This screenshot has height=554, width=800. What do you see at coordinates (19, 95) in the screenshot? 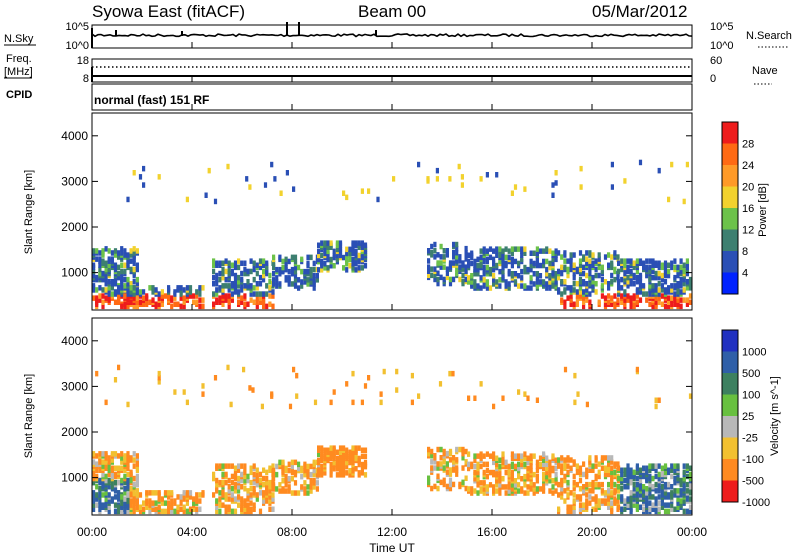
I see `cpid-label: CPID` at bounding box center [19, 95].